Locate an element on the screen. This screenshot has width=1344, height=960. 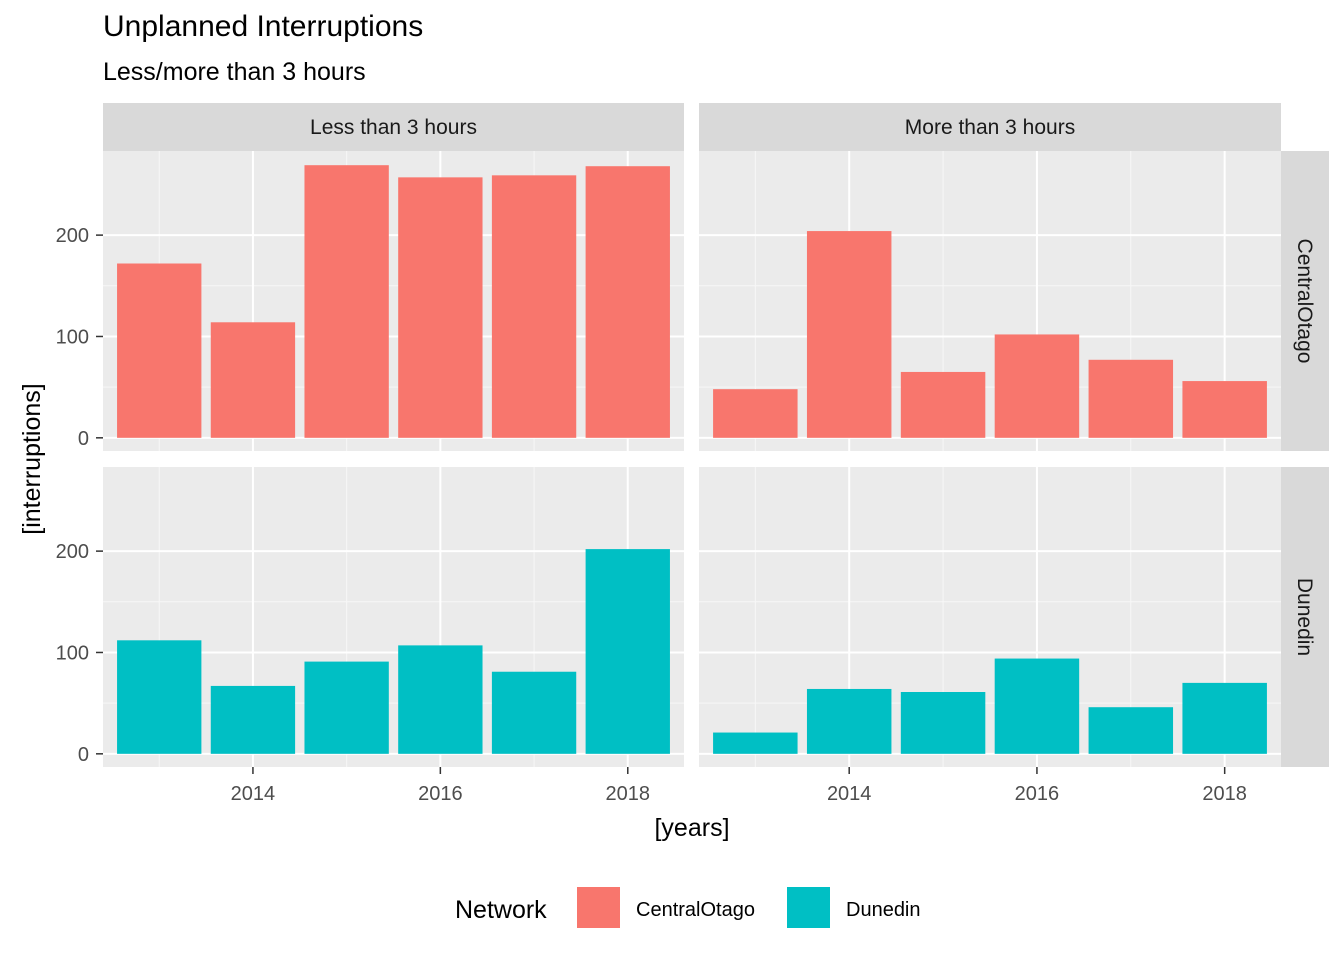
chart-subtitle: Less/more than 3 hours is located at coordinates (234, 72).